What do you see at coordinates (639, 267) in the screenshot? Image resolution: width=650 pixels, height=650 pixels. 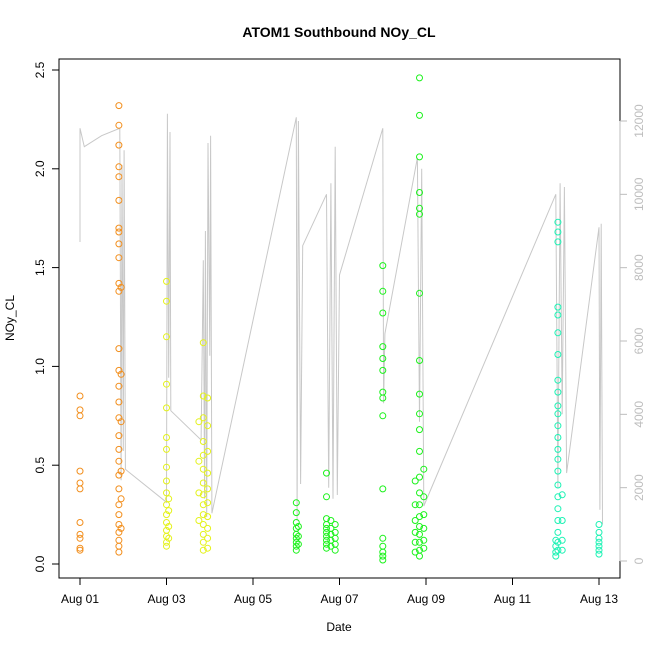 I see `secondary-y-tick-label: 8000` at bounding box center [639, 267].